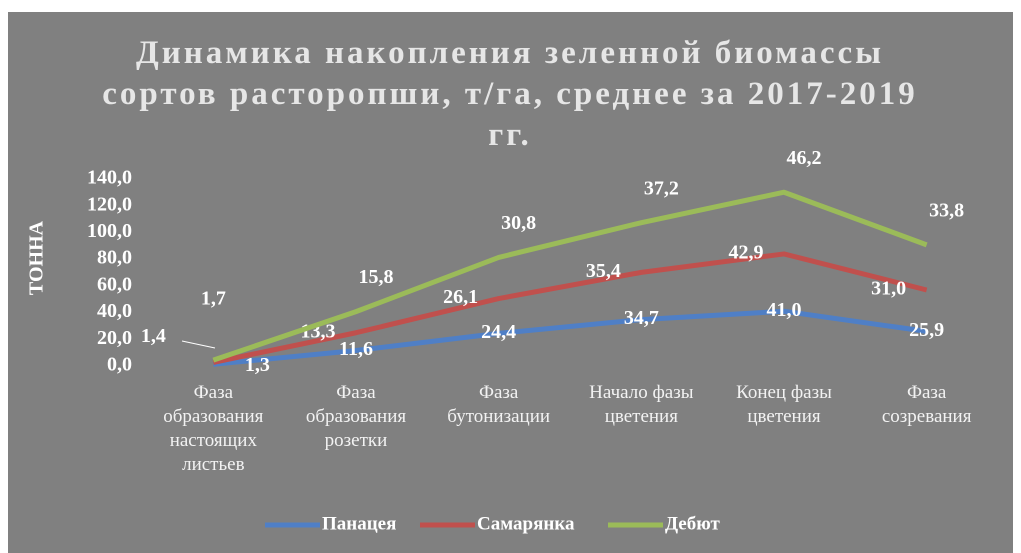  I want to click on x-tick-label: Фаза образования розетки, so click(356, 416).